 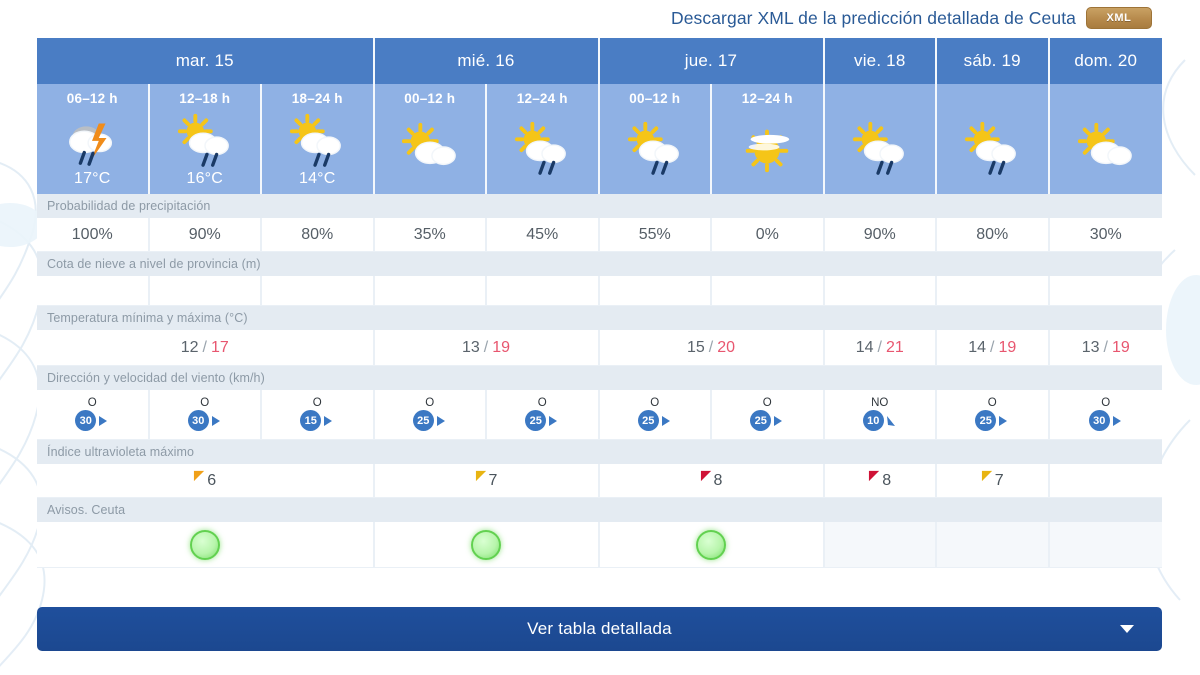 I want to click on wind-cell: NO 10, so click(x=880, y=415).